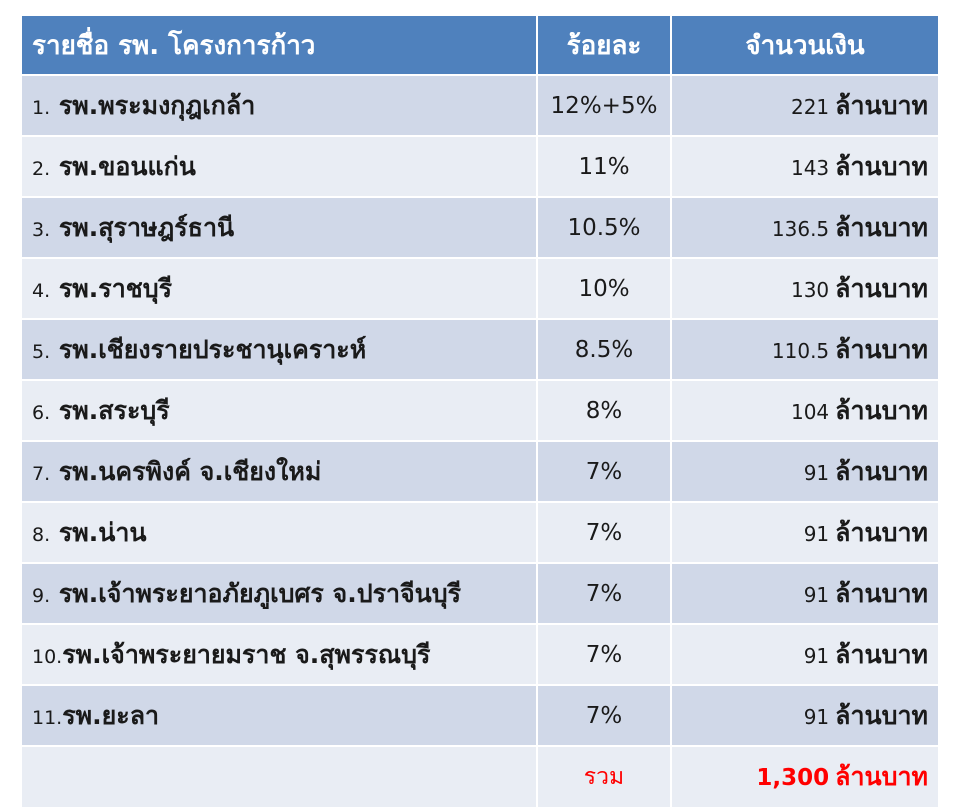 The image size is (960, 809). Describe the element at coordinates (41, 534) in the screenshot. I see `row-index: 8.` at that location.